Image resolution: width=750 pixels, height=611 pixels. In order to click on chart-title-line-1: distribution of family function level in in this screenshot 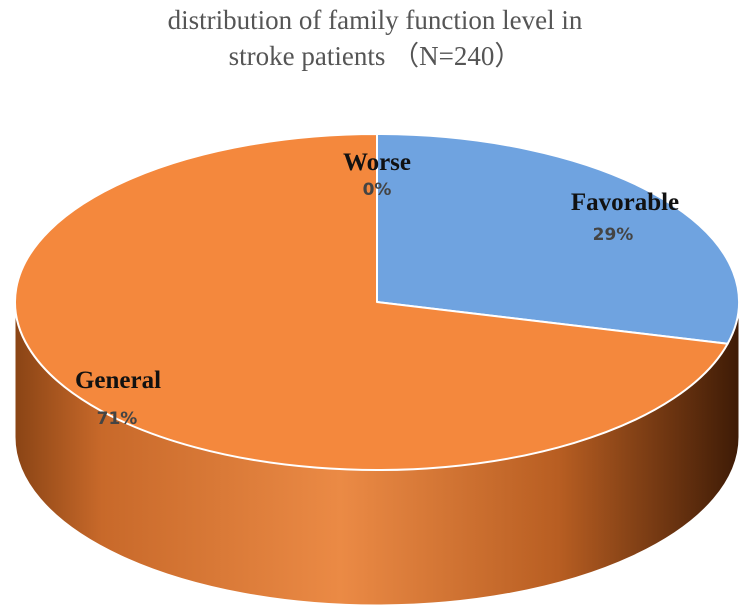, I will do `click(375, 20)`.